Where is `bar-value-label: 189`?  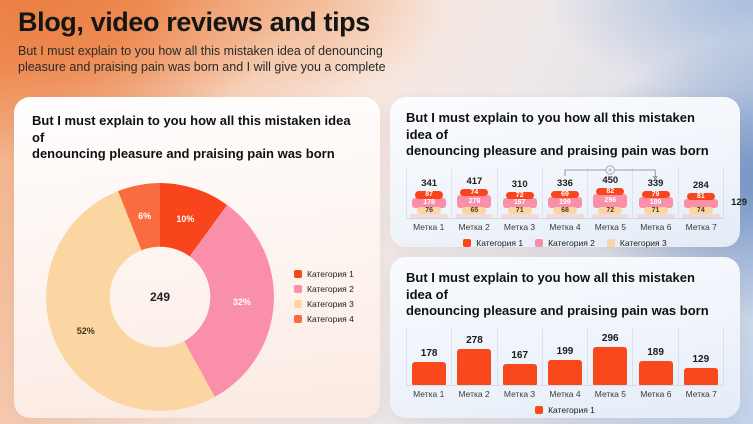
bar-value-label: 189 is located at coordinates (655, 352).